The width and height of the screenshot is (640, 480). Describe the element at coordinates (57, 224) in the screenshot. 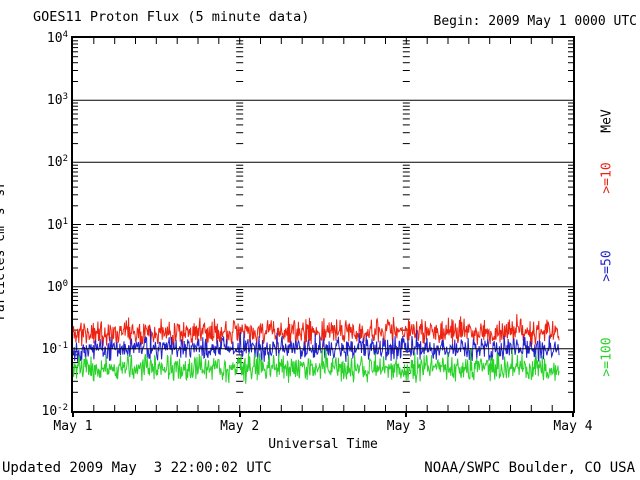

I see `y-tick-label: 10¹` at that location.